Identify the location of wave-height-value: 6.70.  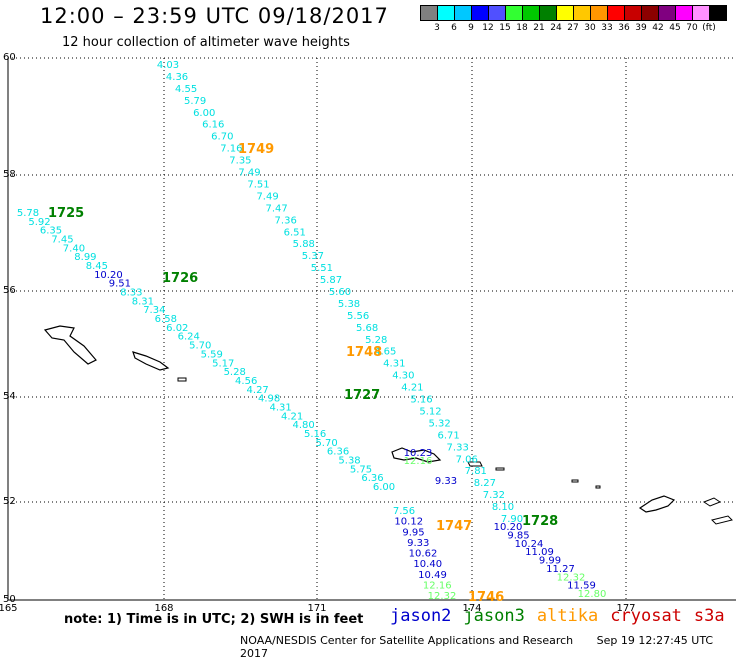
(222, 137).